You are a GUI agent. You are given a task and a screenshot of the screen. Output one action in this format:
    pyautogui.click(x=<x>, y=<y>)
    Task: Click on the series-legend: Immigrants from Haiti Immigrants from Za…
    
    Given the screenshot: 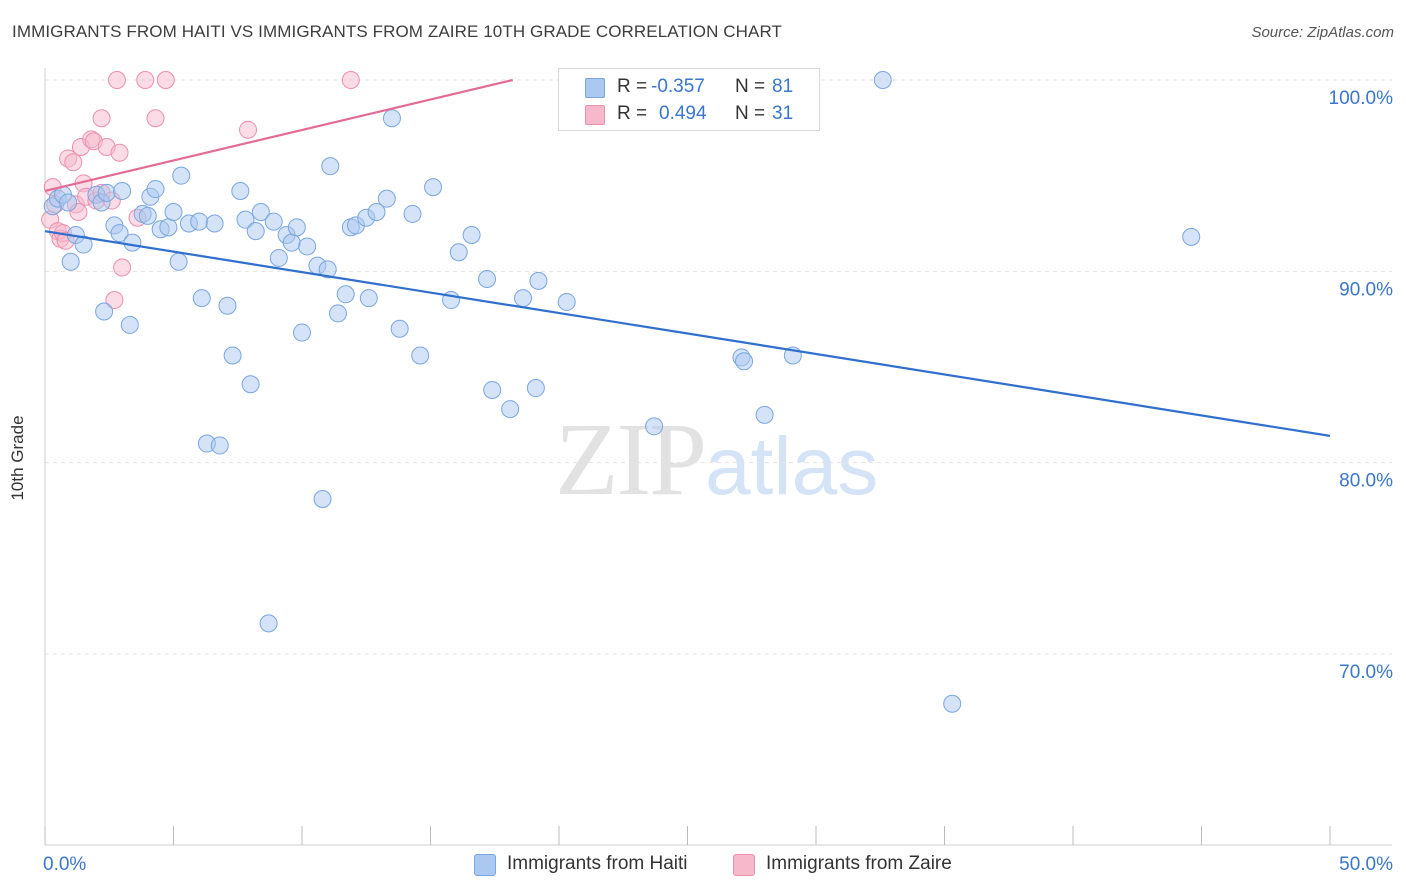 What is the action you would take?
    pyautogui.click(x=703, y=865)
    